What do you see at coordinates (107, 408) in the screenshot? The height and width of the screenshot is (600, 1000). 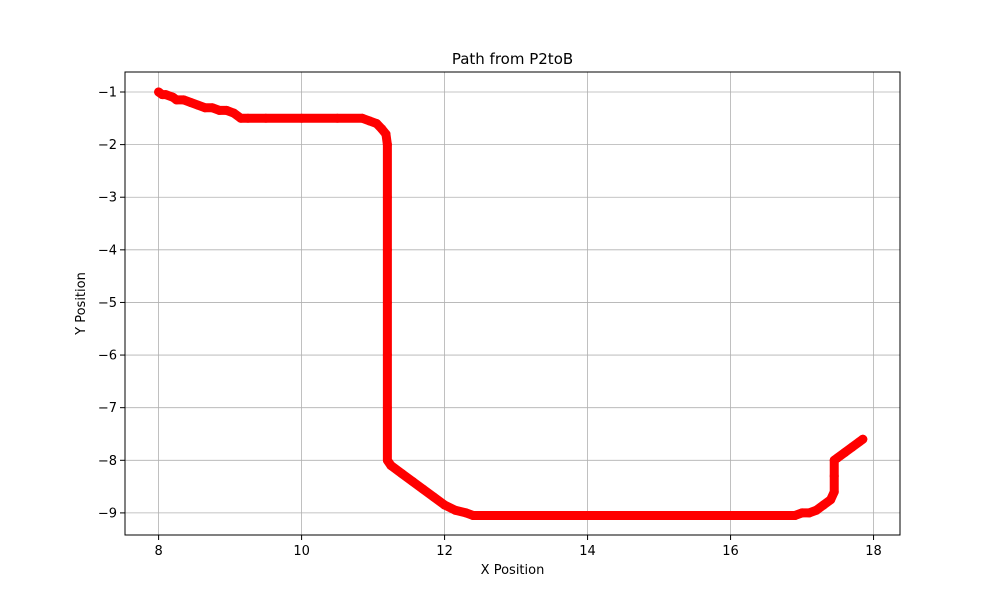 I see `y-tick-label: −7` at bounding box center [107, 408].